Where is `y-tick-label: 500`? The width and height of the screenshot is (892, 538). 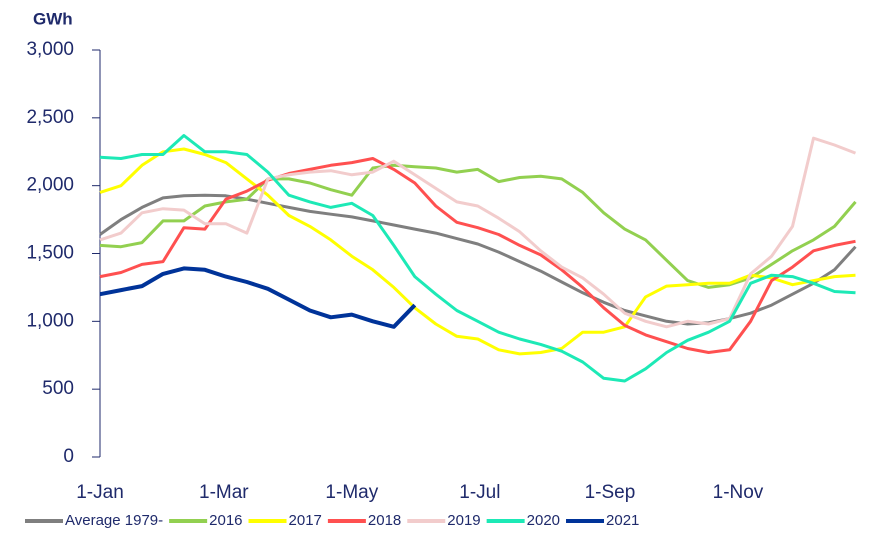 y-tick-label: 500 is located at coordinates (58, 388).